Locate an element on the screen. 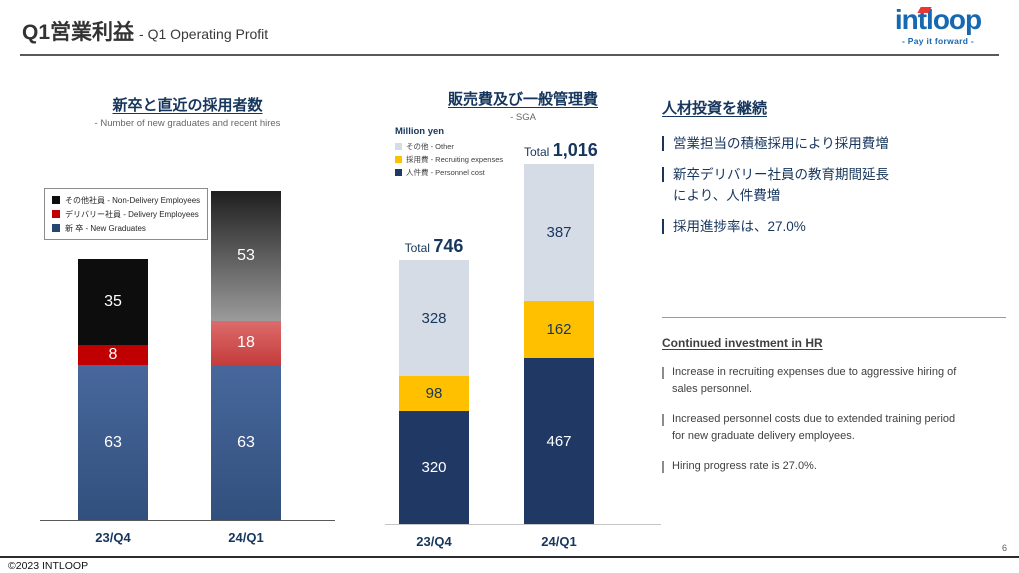 This screenshot has width=1019, height=573. en-bullet-3-text: Hiring progress rate is 27.0%. is located at coordinates (744, 466).